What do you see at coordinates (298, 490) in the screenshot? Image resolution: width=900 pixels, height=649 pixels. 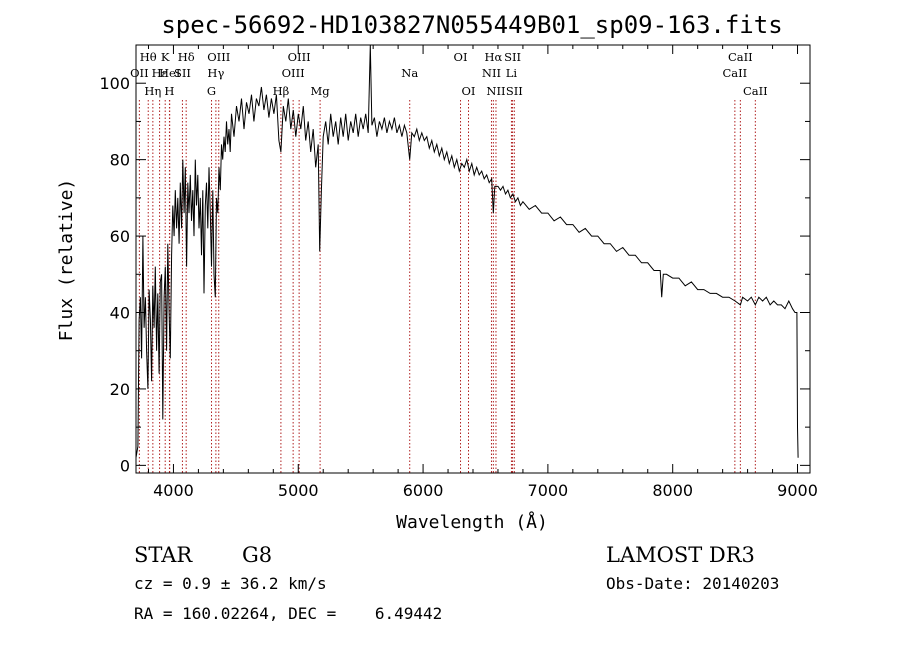 I see `x-tick-label: 5000` at bounding box center [298, 490].